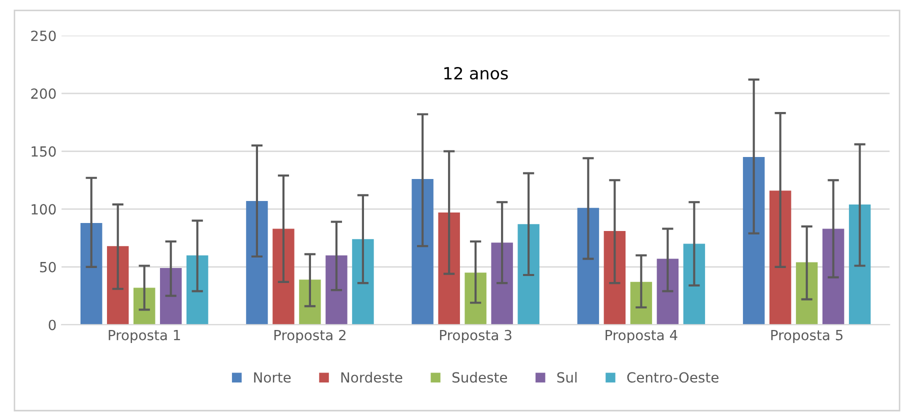  I want to click on x-tick-label: Proposta 3, so click(476, 337).